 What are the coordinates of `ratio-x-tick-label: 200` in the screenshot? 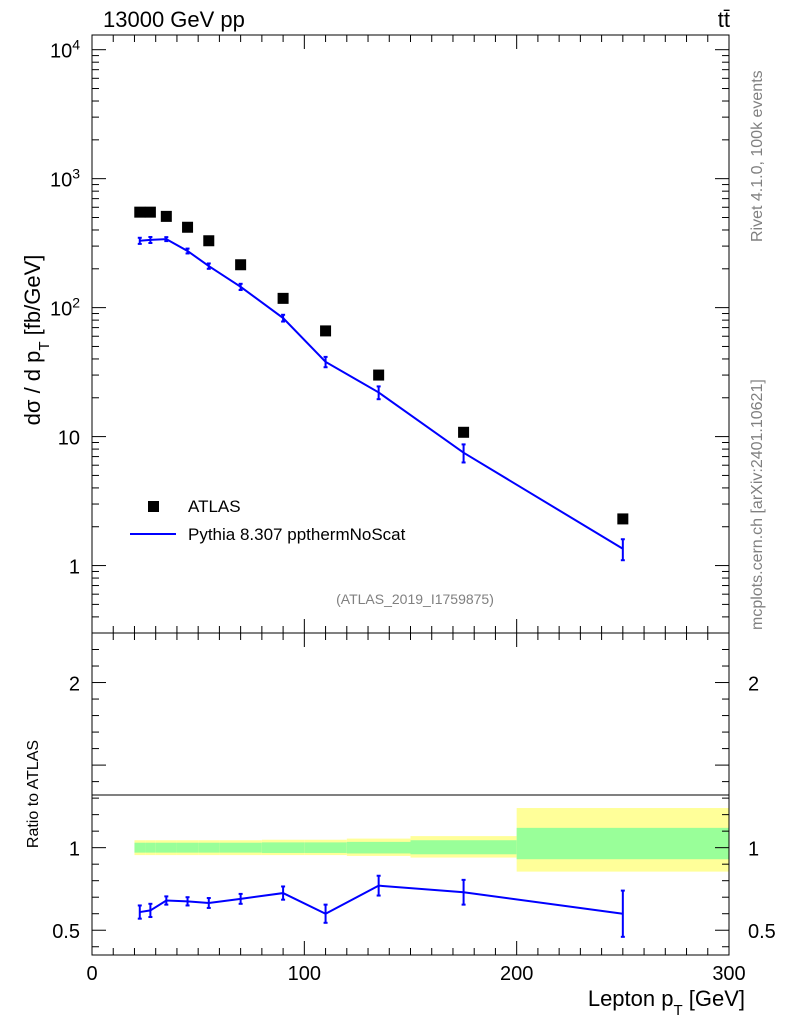 It's located at (516, 974).